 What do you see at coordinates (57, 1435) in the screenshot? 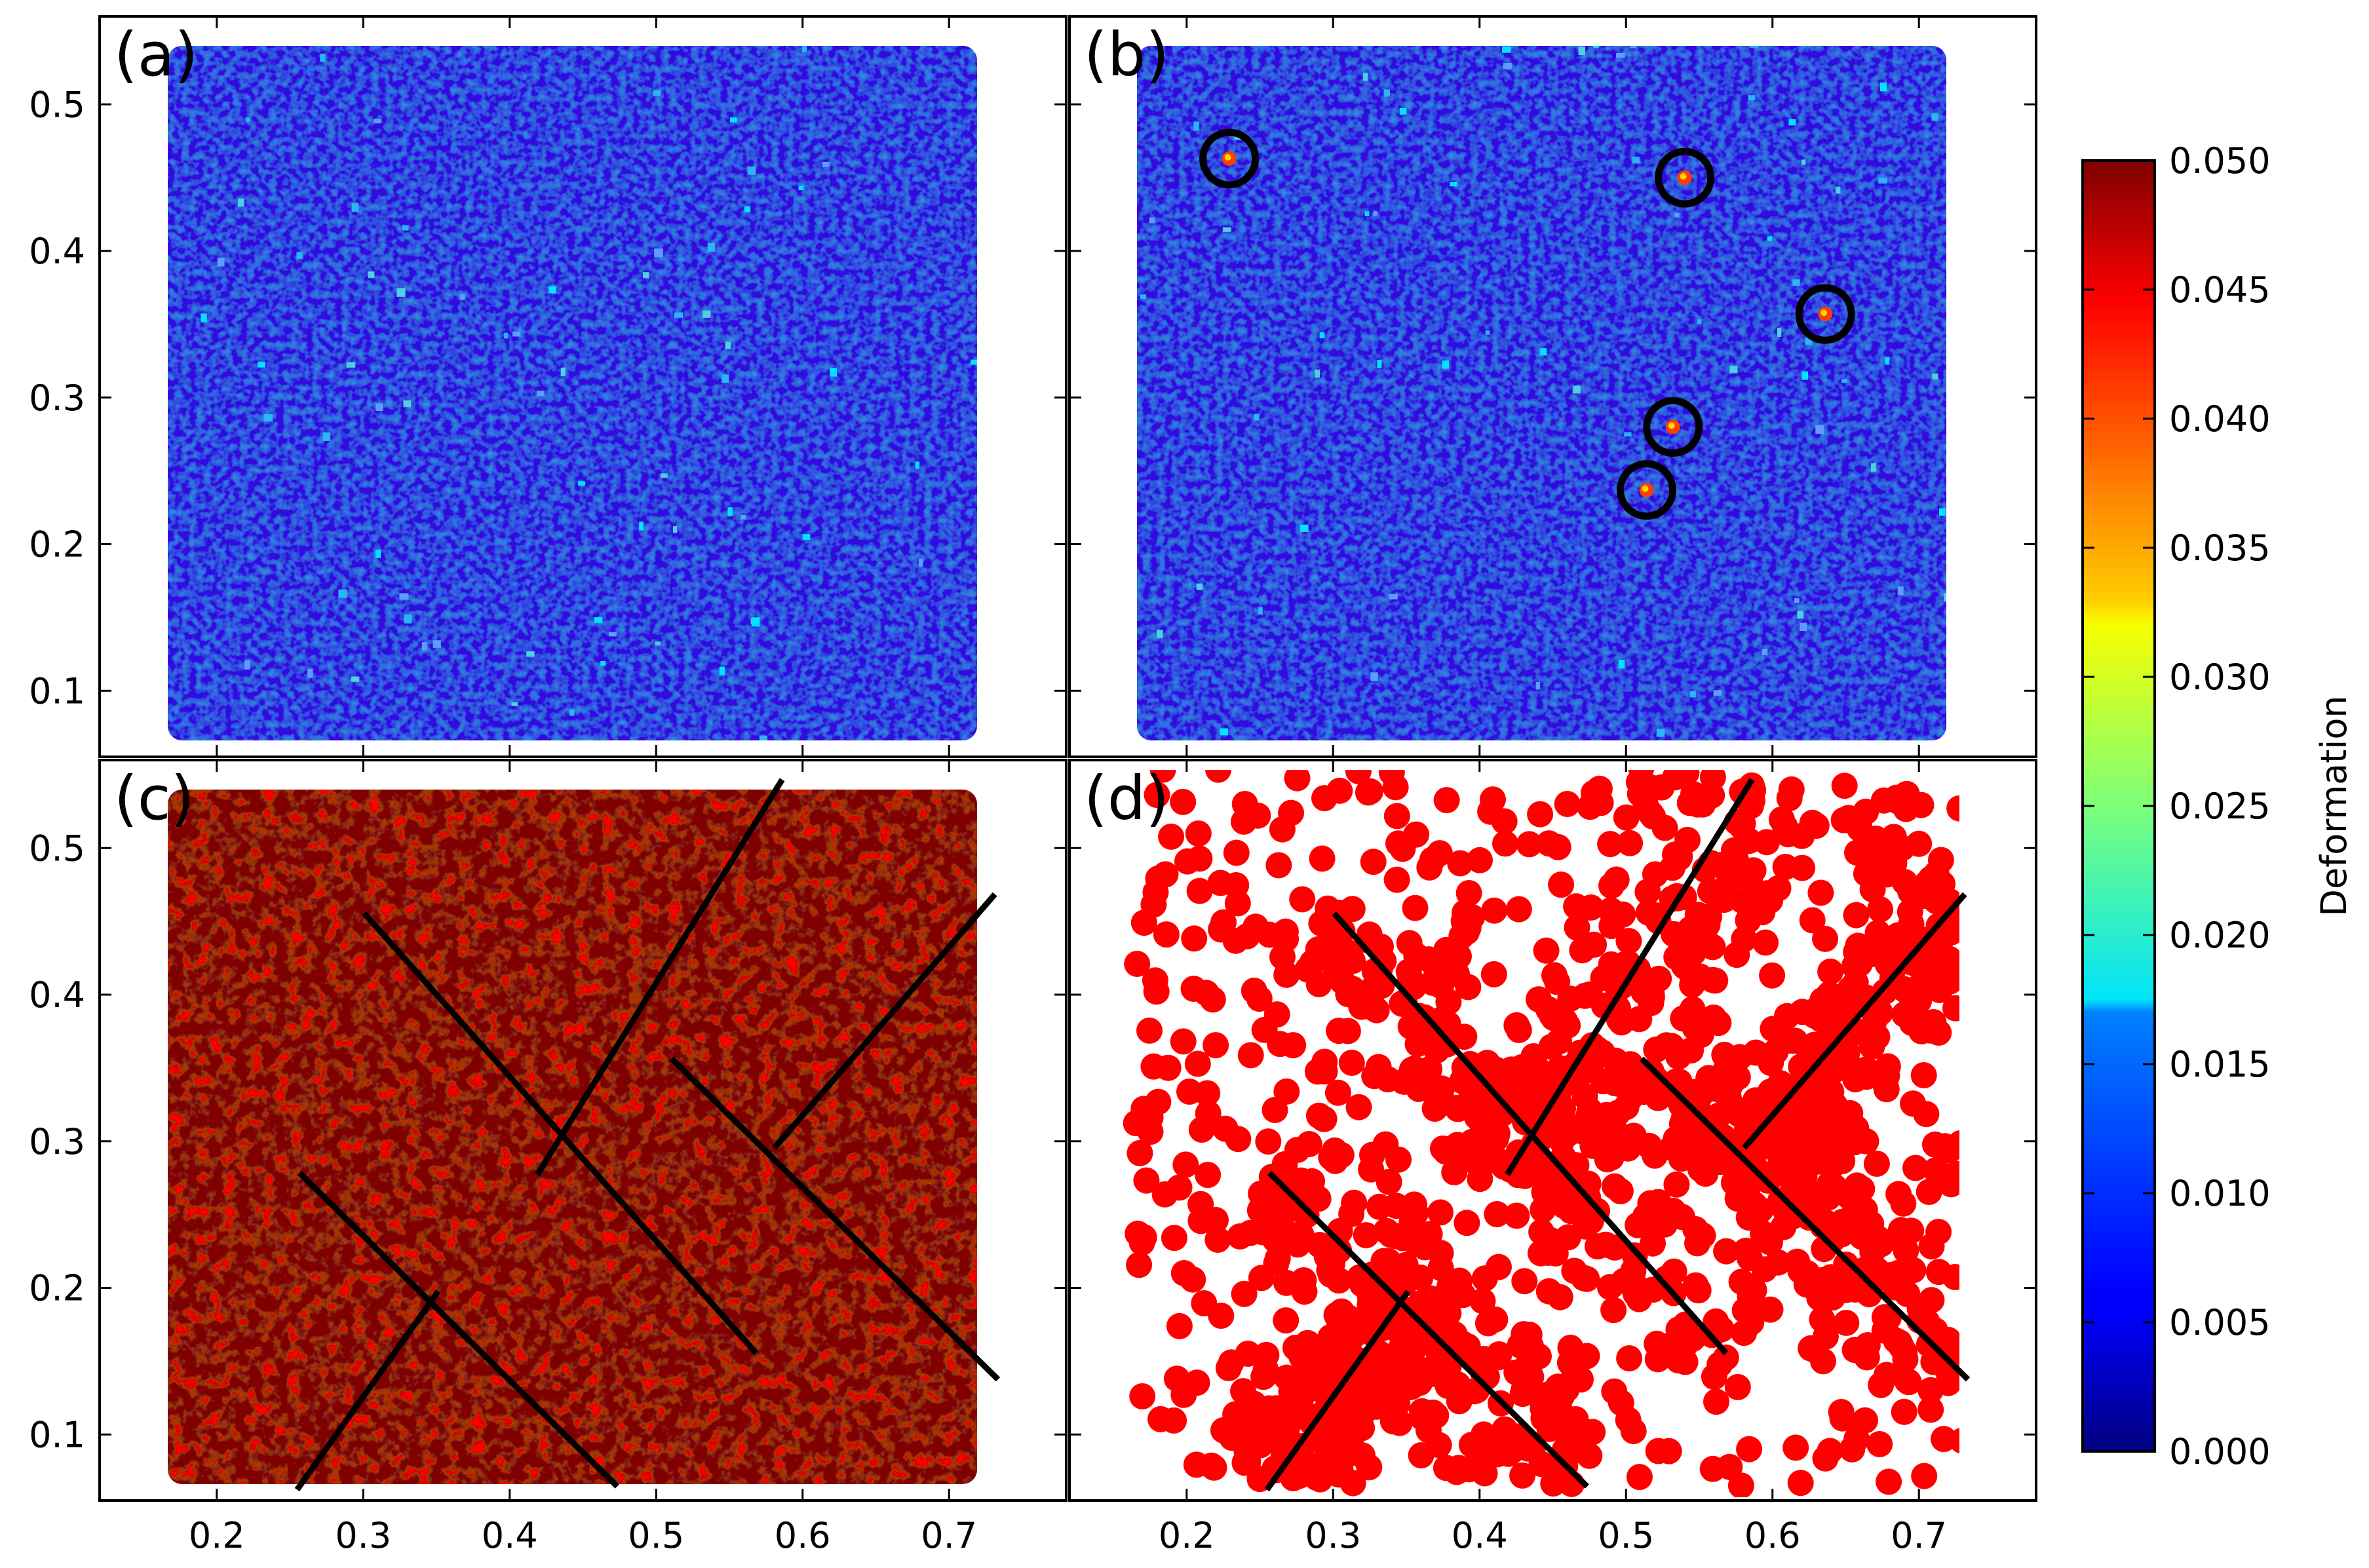
I see `y-tick-label: 0.1` at bounding box center [57, 1435].